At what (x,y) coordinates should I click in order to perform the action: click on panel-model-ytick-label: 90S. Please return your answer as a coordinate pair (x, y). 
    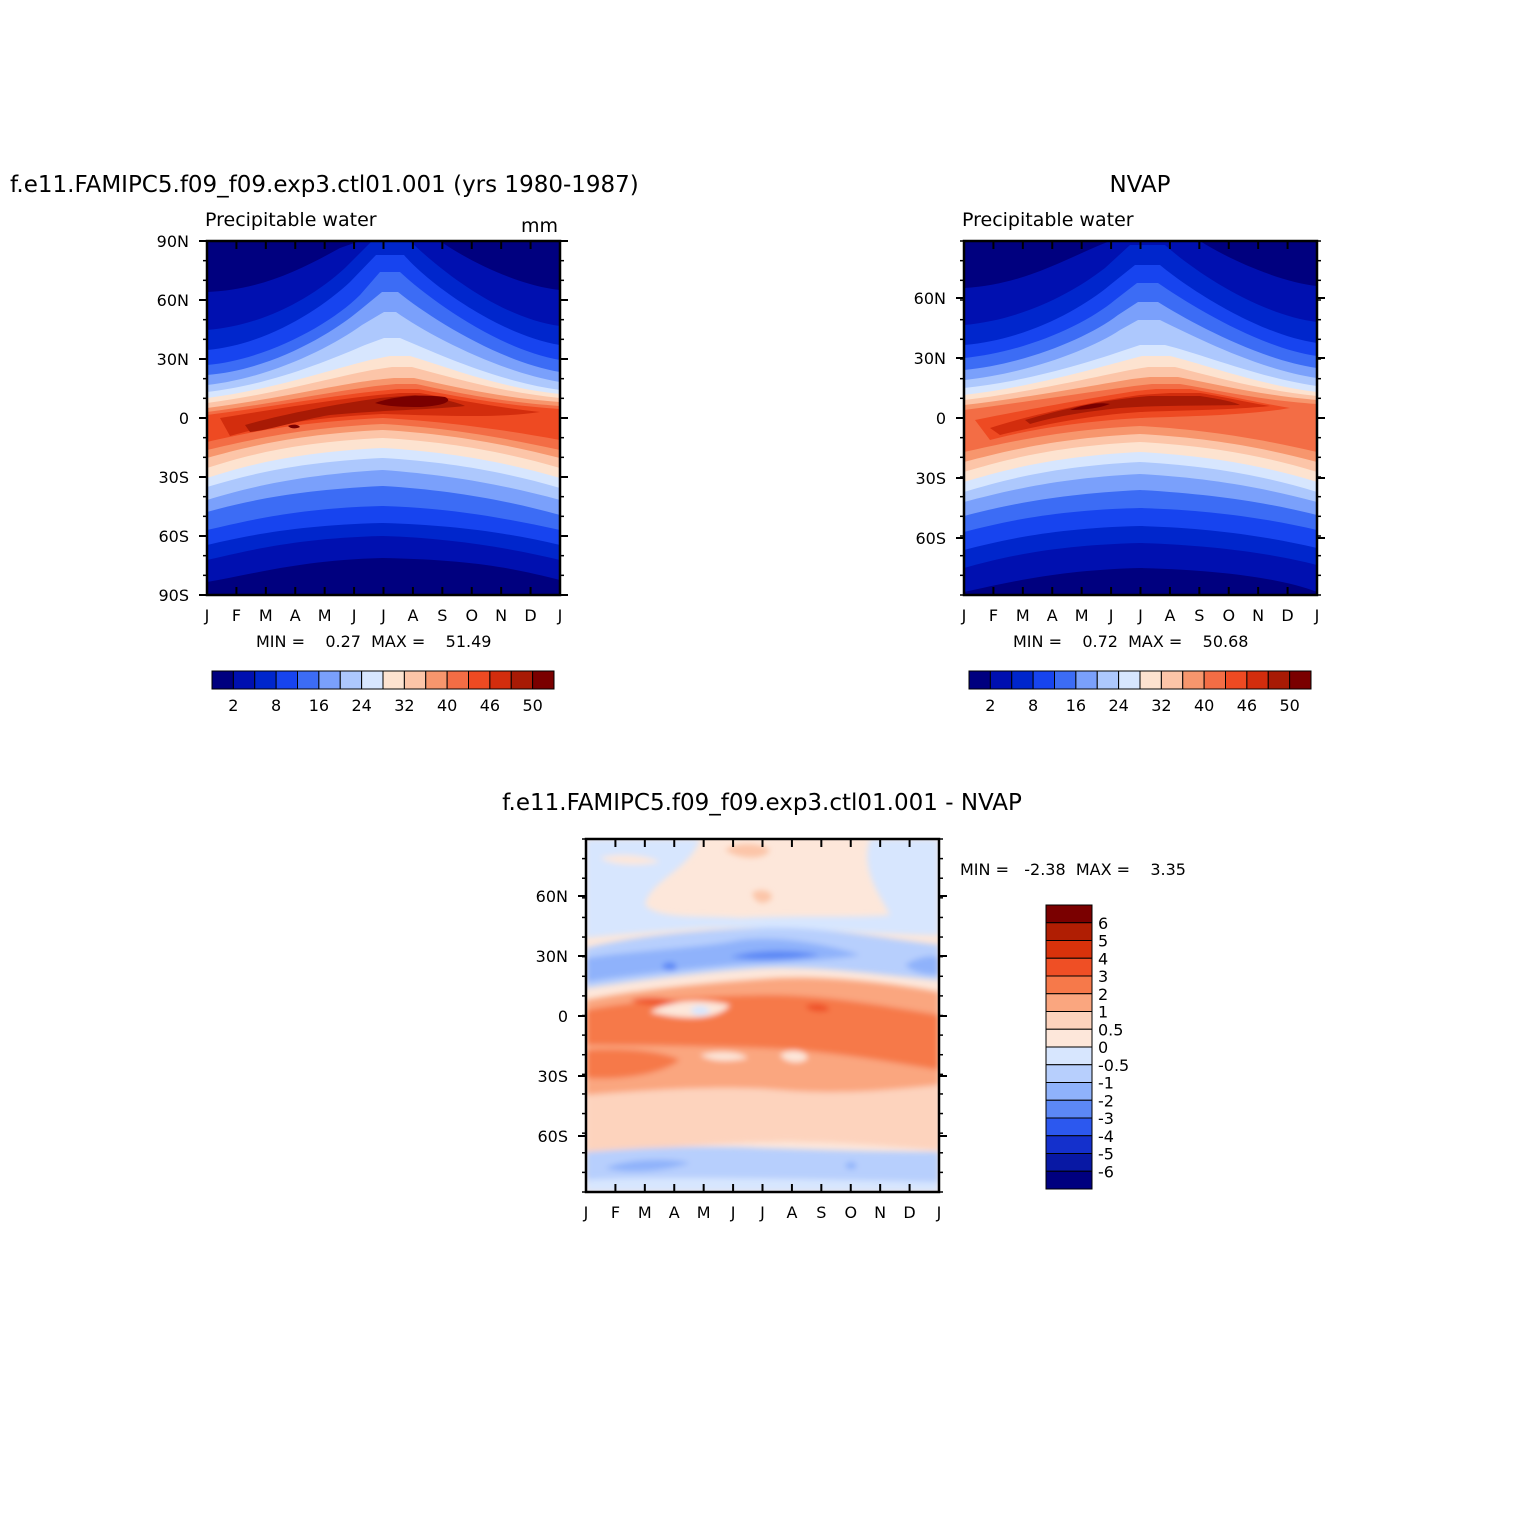
    Looking at the image, I should click on (173, 595).